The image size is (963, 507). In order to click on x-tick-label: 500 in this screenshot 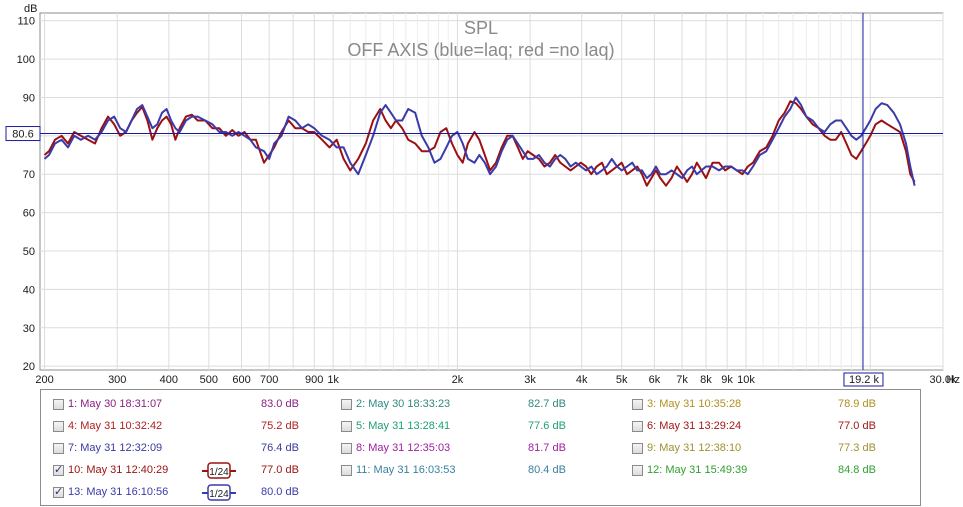, I will do `click(209, 380)`.